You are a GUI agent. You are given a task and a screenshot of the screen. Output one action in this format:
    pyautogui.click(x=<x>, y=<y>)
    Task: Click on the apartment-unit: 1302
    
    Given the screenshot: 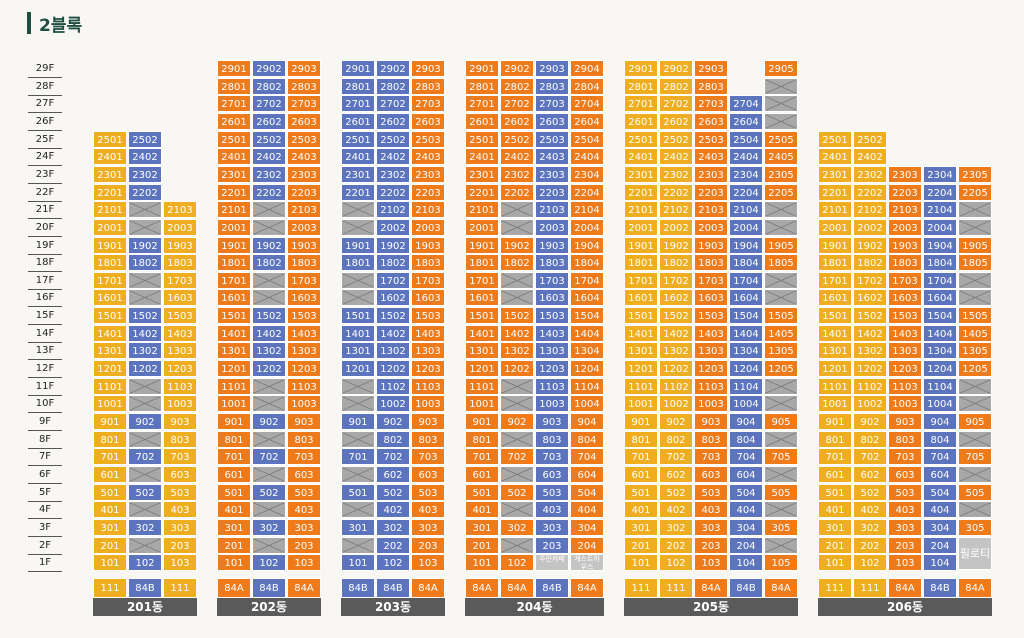 What is the action you would take?
    pyautogui.click(x=393, y=351)
    